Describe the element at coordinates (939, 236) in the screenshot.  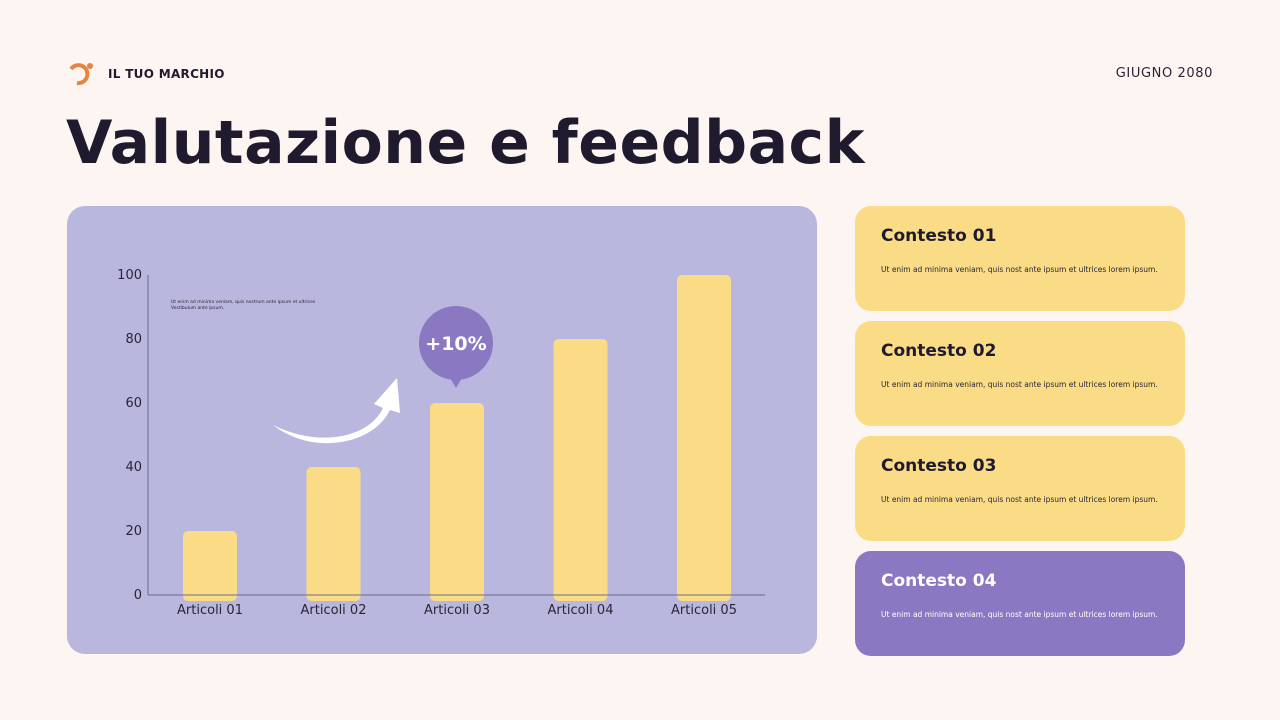
I see `card-title: Contesto 01` at that location.